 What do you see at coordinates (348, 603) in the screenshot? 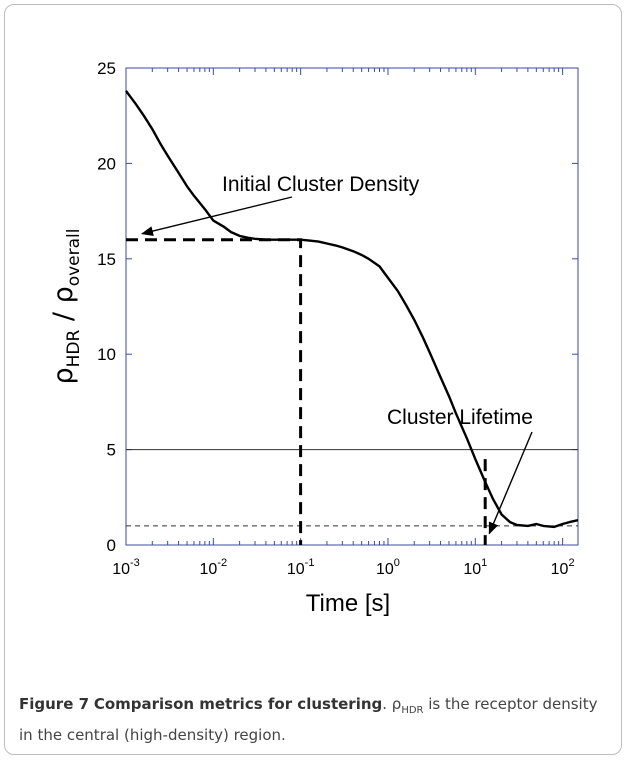
I see `x-axis-label: Time [s]` at bounding box center [348, 603].